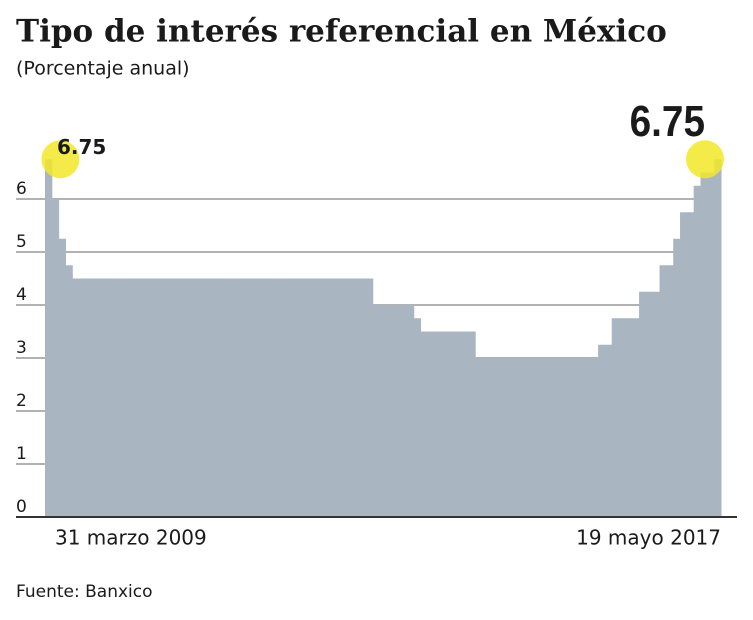 This screenshot has width=753, height=620. Describe the element at coordinates (21, 401) in the screenshot. I see `y-tick-label: 2` at that location.